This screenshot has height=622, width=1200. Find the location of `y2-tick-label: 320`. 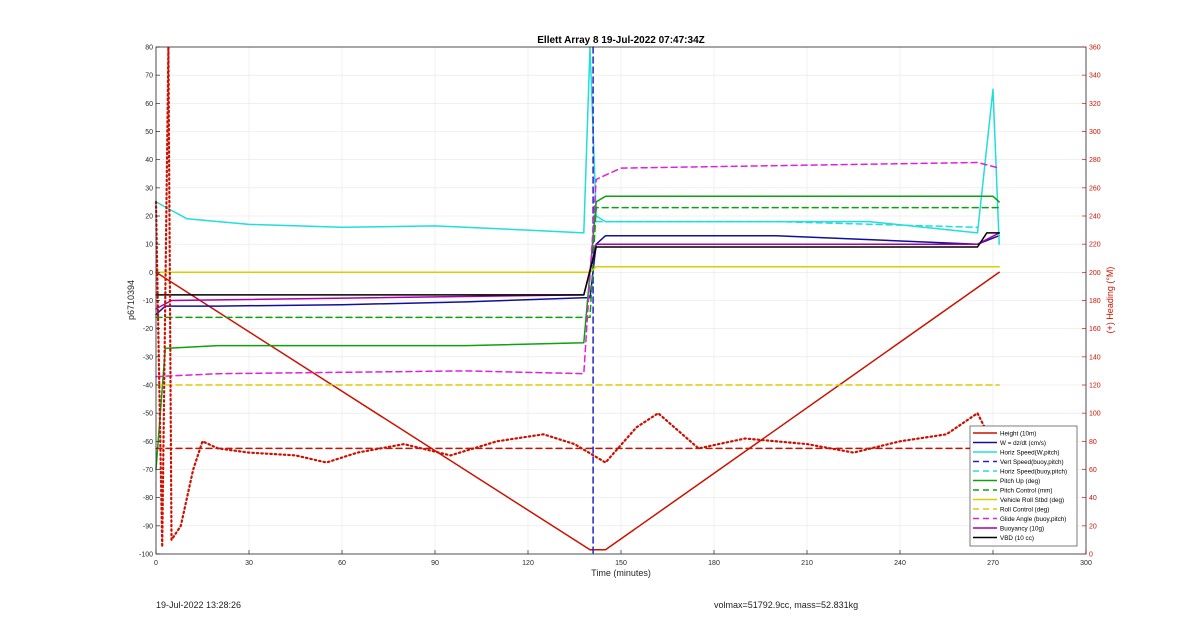

y2-tick-label: 320 is located at coordinates (1095, 104).